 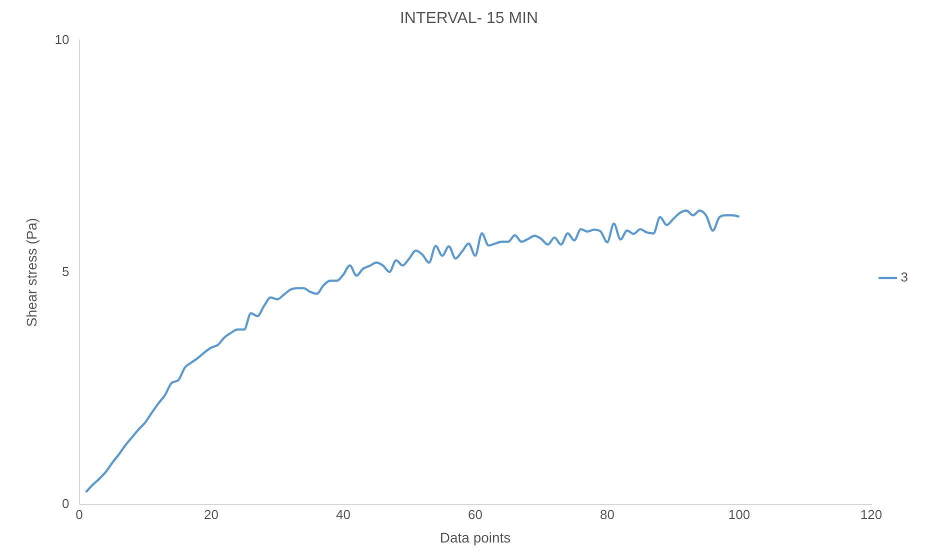 What do you see at coordinates (66, 271) in the screenshot?
I see `y-tick-label: 5` at bounding box center [66, 271].